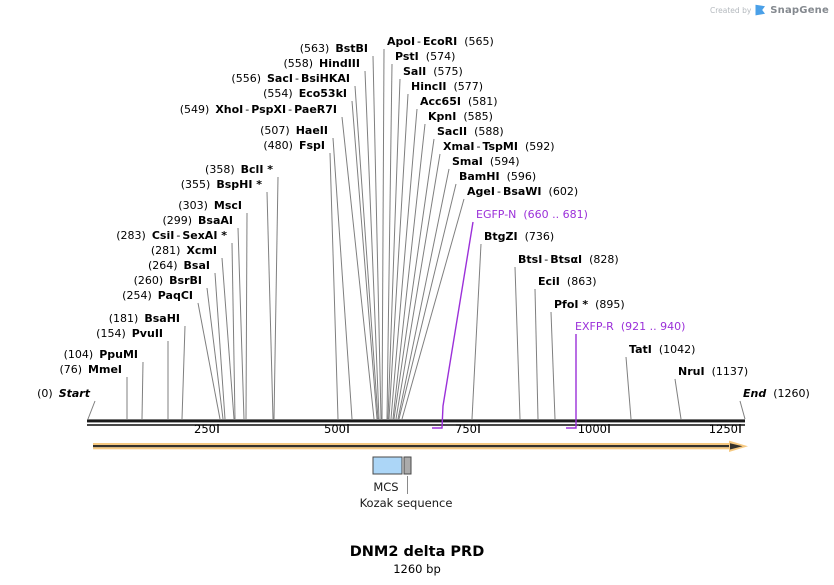 Image resolution: width=834 pixels, height=585 pixels. Describe the element at coordinates (339, 63) in the screenshot. I see `enzyme-name: HindIII` at that location.